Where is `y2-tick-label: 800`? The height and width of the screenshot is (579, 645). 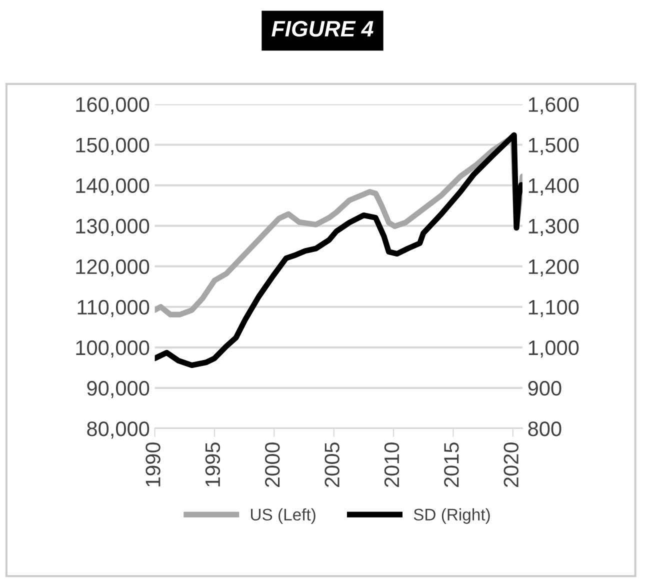 y2-tick-label: 800 is located at coordinates (545, 428).